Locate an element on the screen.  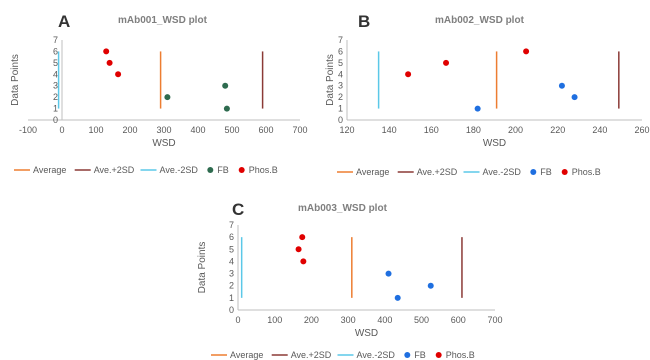
panel-label-b: B is located at coordinates (364, 21).